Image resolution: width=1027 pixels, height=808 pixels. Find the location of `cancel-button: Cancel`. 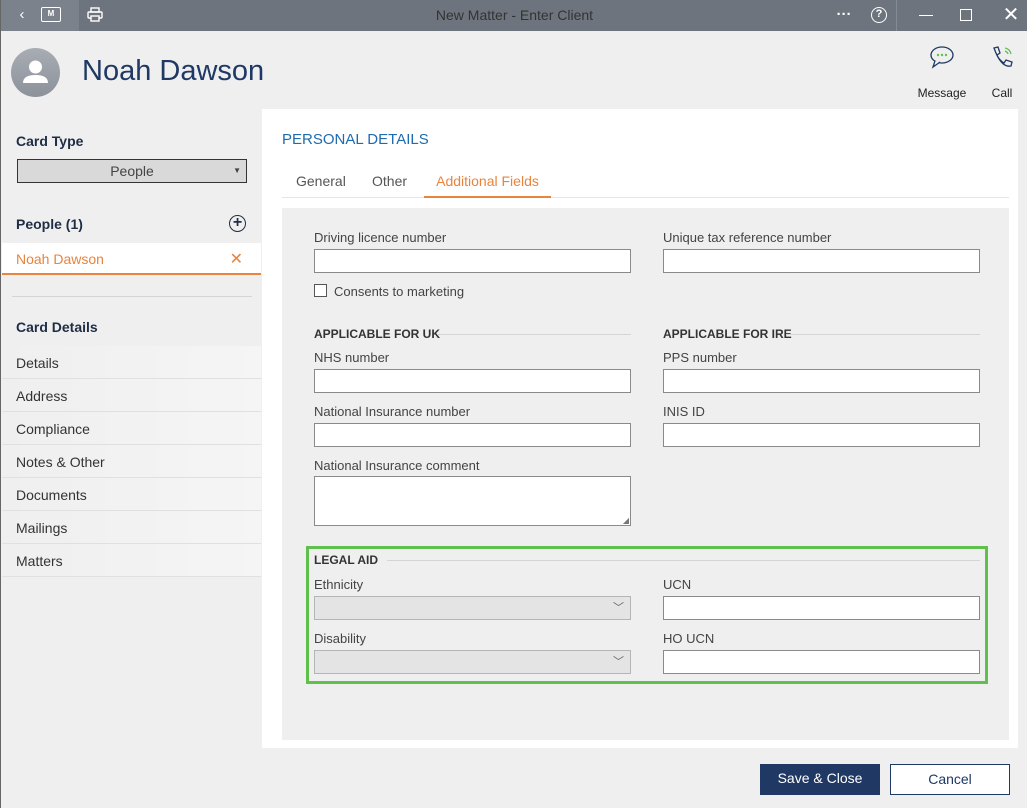

cancel-button: Cancel is located at coordinates (950, 779).